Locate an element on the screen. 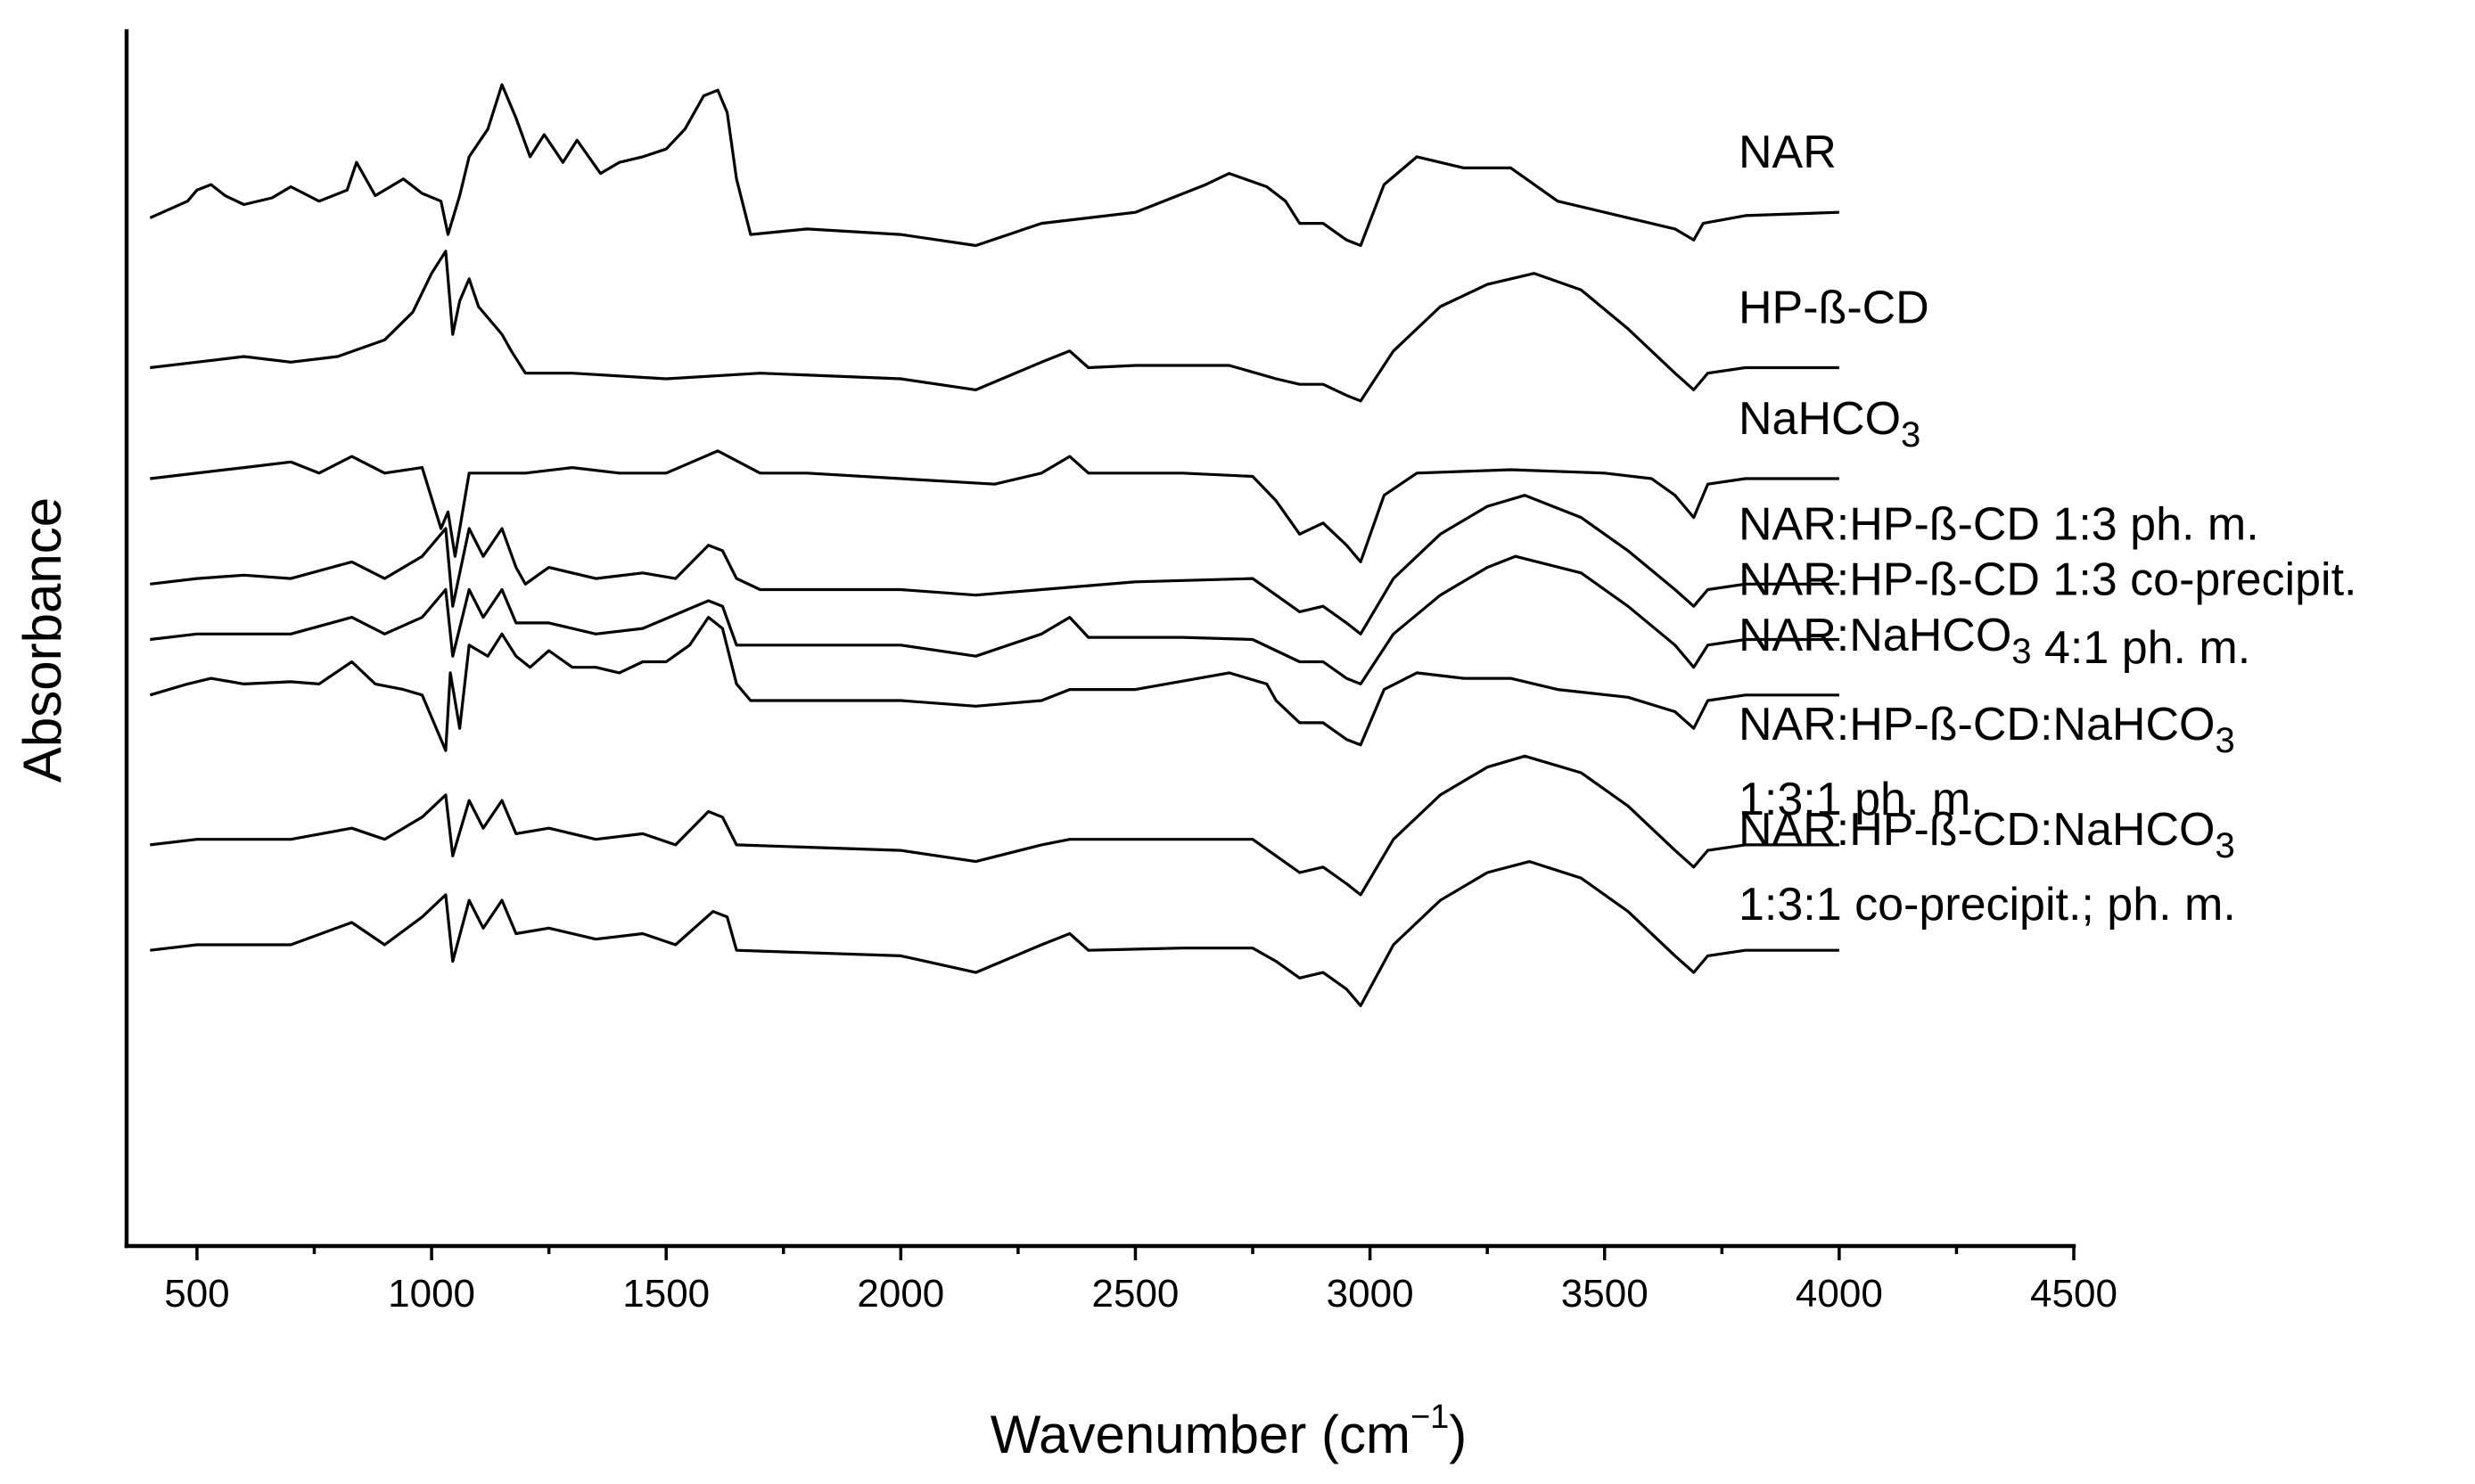  series-label-7-line-2: 1:3:1 ph. m. is located at coordinates (1861, 799).